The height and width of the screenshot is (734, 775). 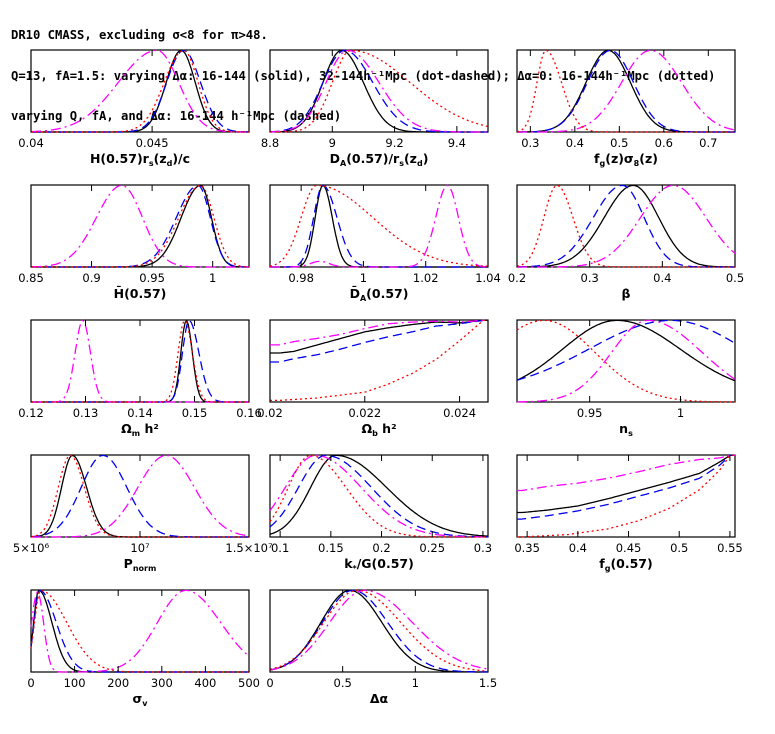 I want to click on chart-panel: 0 100 200 300 400 500 σv​, so click(x=143, y=648).